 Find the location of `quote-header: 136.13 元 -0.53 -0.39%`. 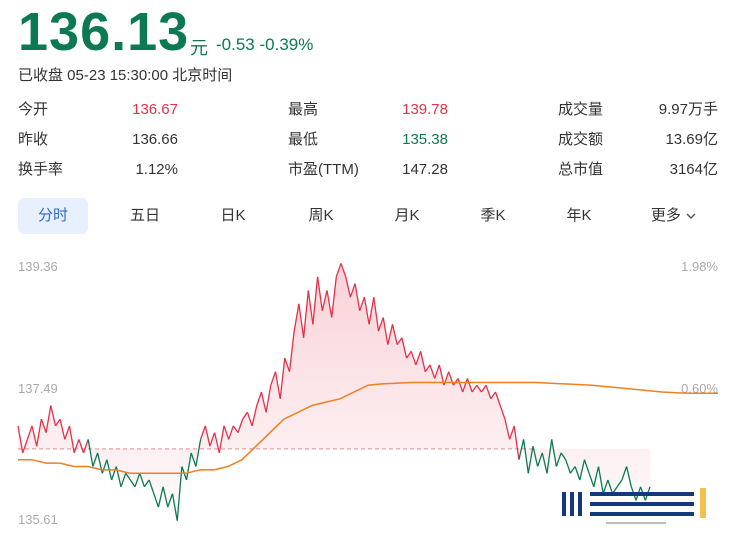

quote-header: 136.13 元 -0.53 -0.39% is located at coordinates (368, 32).